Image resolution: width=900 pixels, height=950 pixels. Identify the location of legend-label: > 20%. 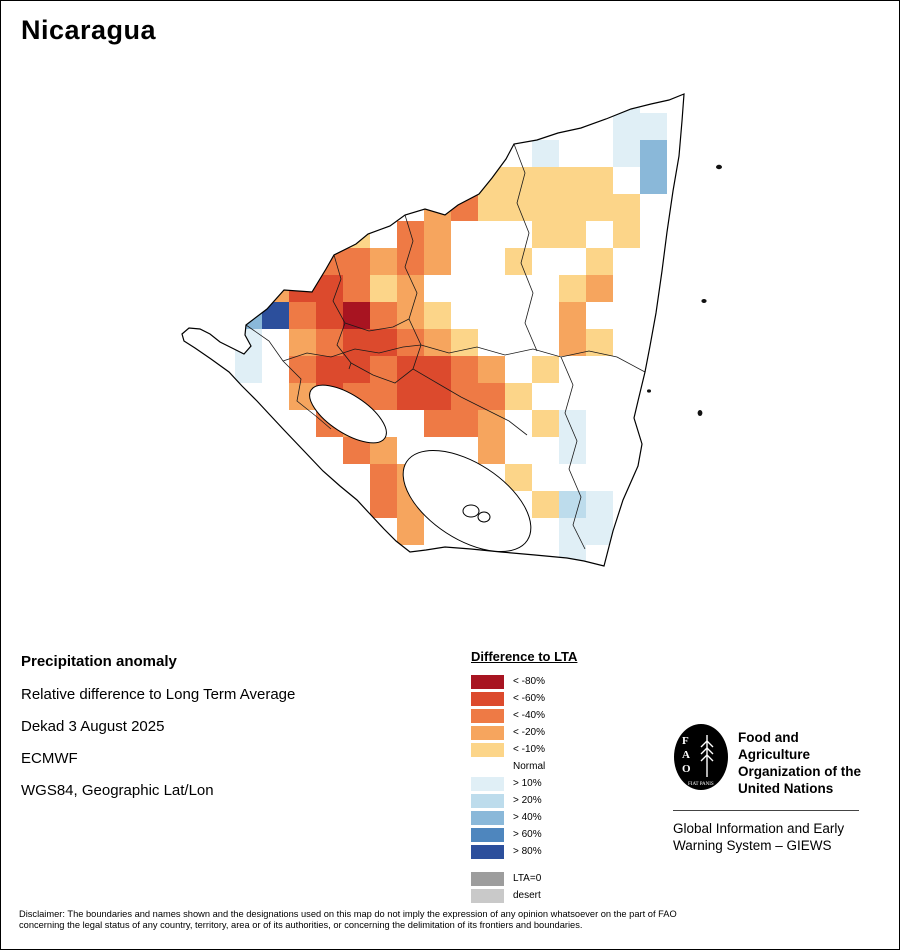
(527, 800).